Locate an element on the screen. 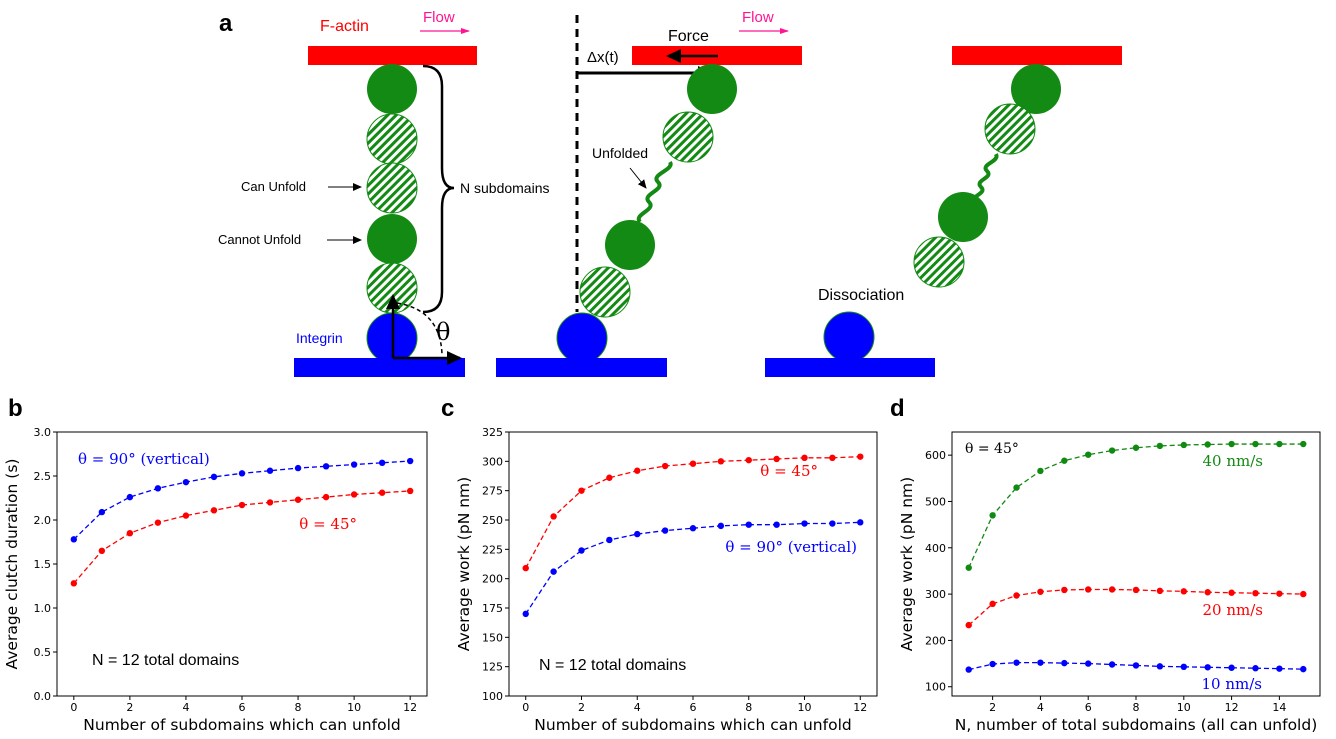  series-label: θ = 45° is located at coordinates (328, 524).